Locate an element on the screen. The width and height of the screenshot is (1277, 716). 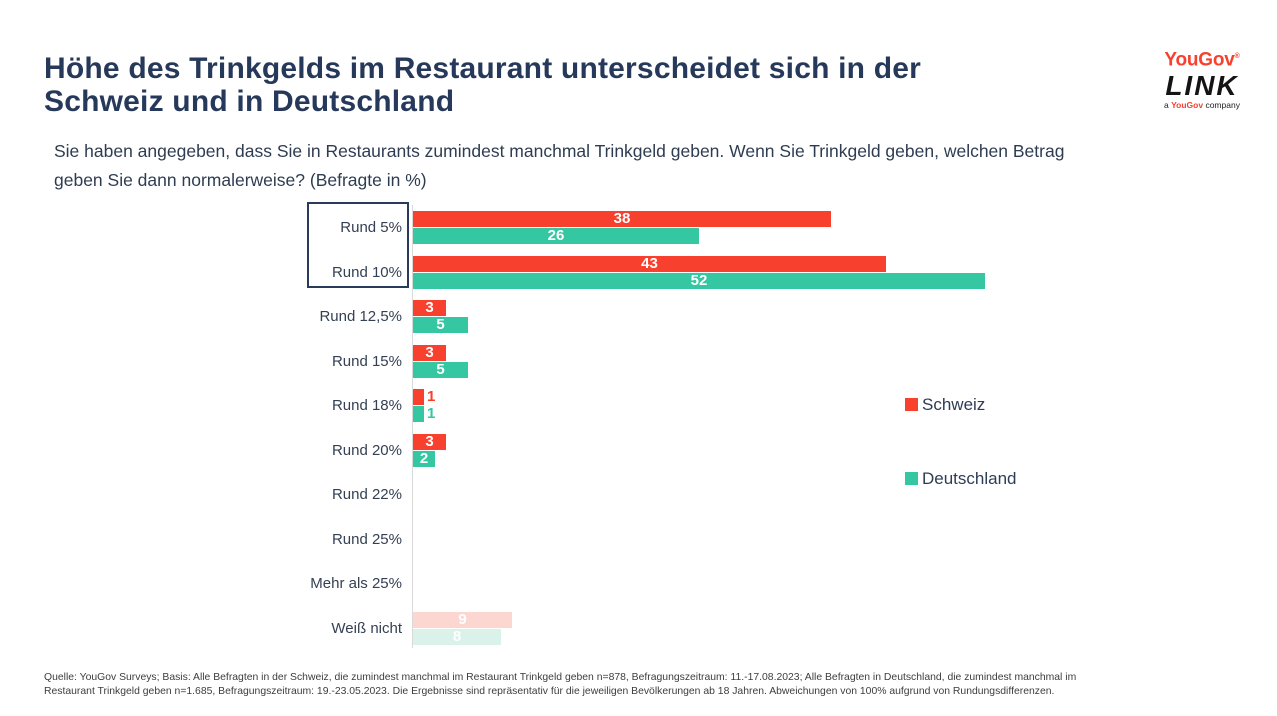
chart-row: Rund 20% 3 2 is located at coordinates (638, 450).